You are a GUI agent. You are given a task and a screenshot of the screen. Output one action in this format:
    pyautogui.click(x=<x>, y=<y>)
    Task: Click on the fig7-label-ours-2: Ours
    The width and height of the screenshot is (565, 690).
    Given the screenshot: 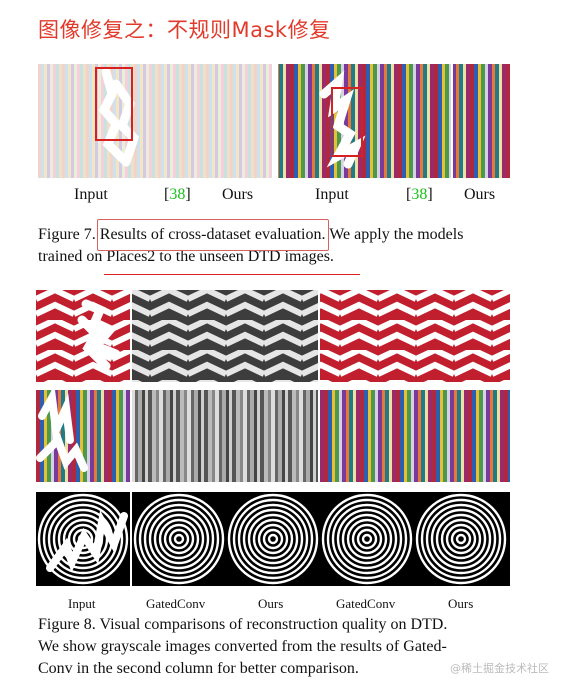 What is the action you would take?
    pyautogui.click(x=480, y=194)
    